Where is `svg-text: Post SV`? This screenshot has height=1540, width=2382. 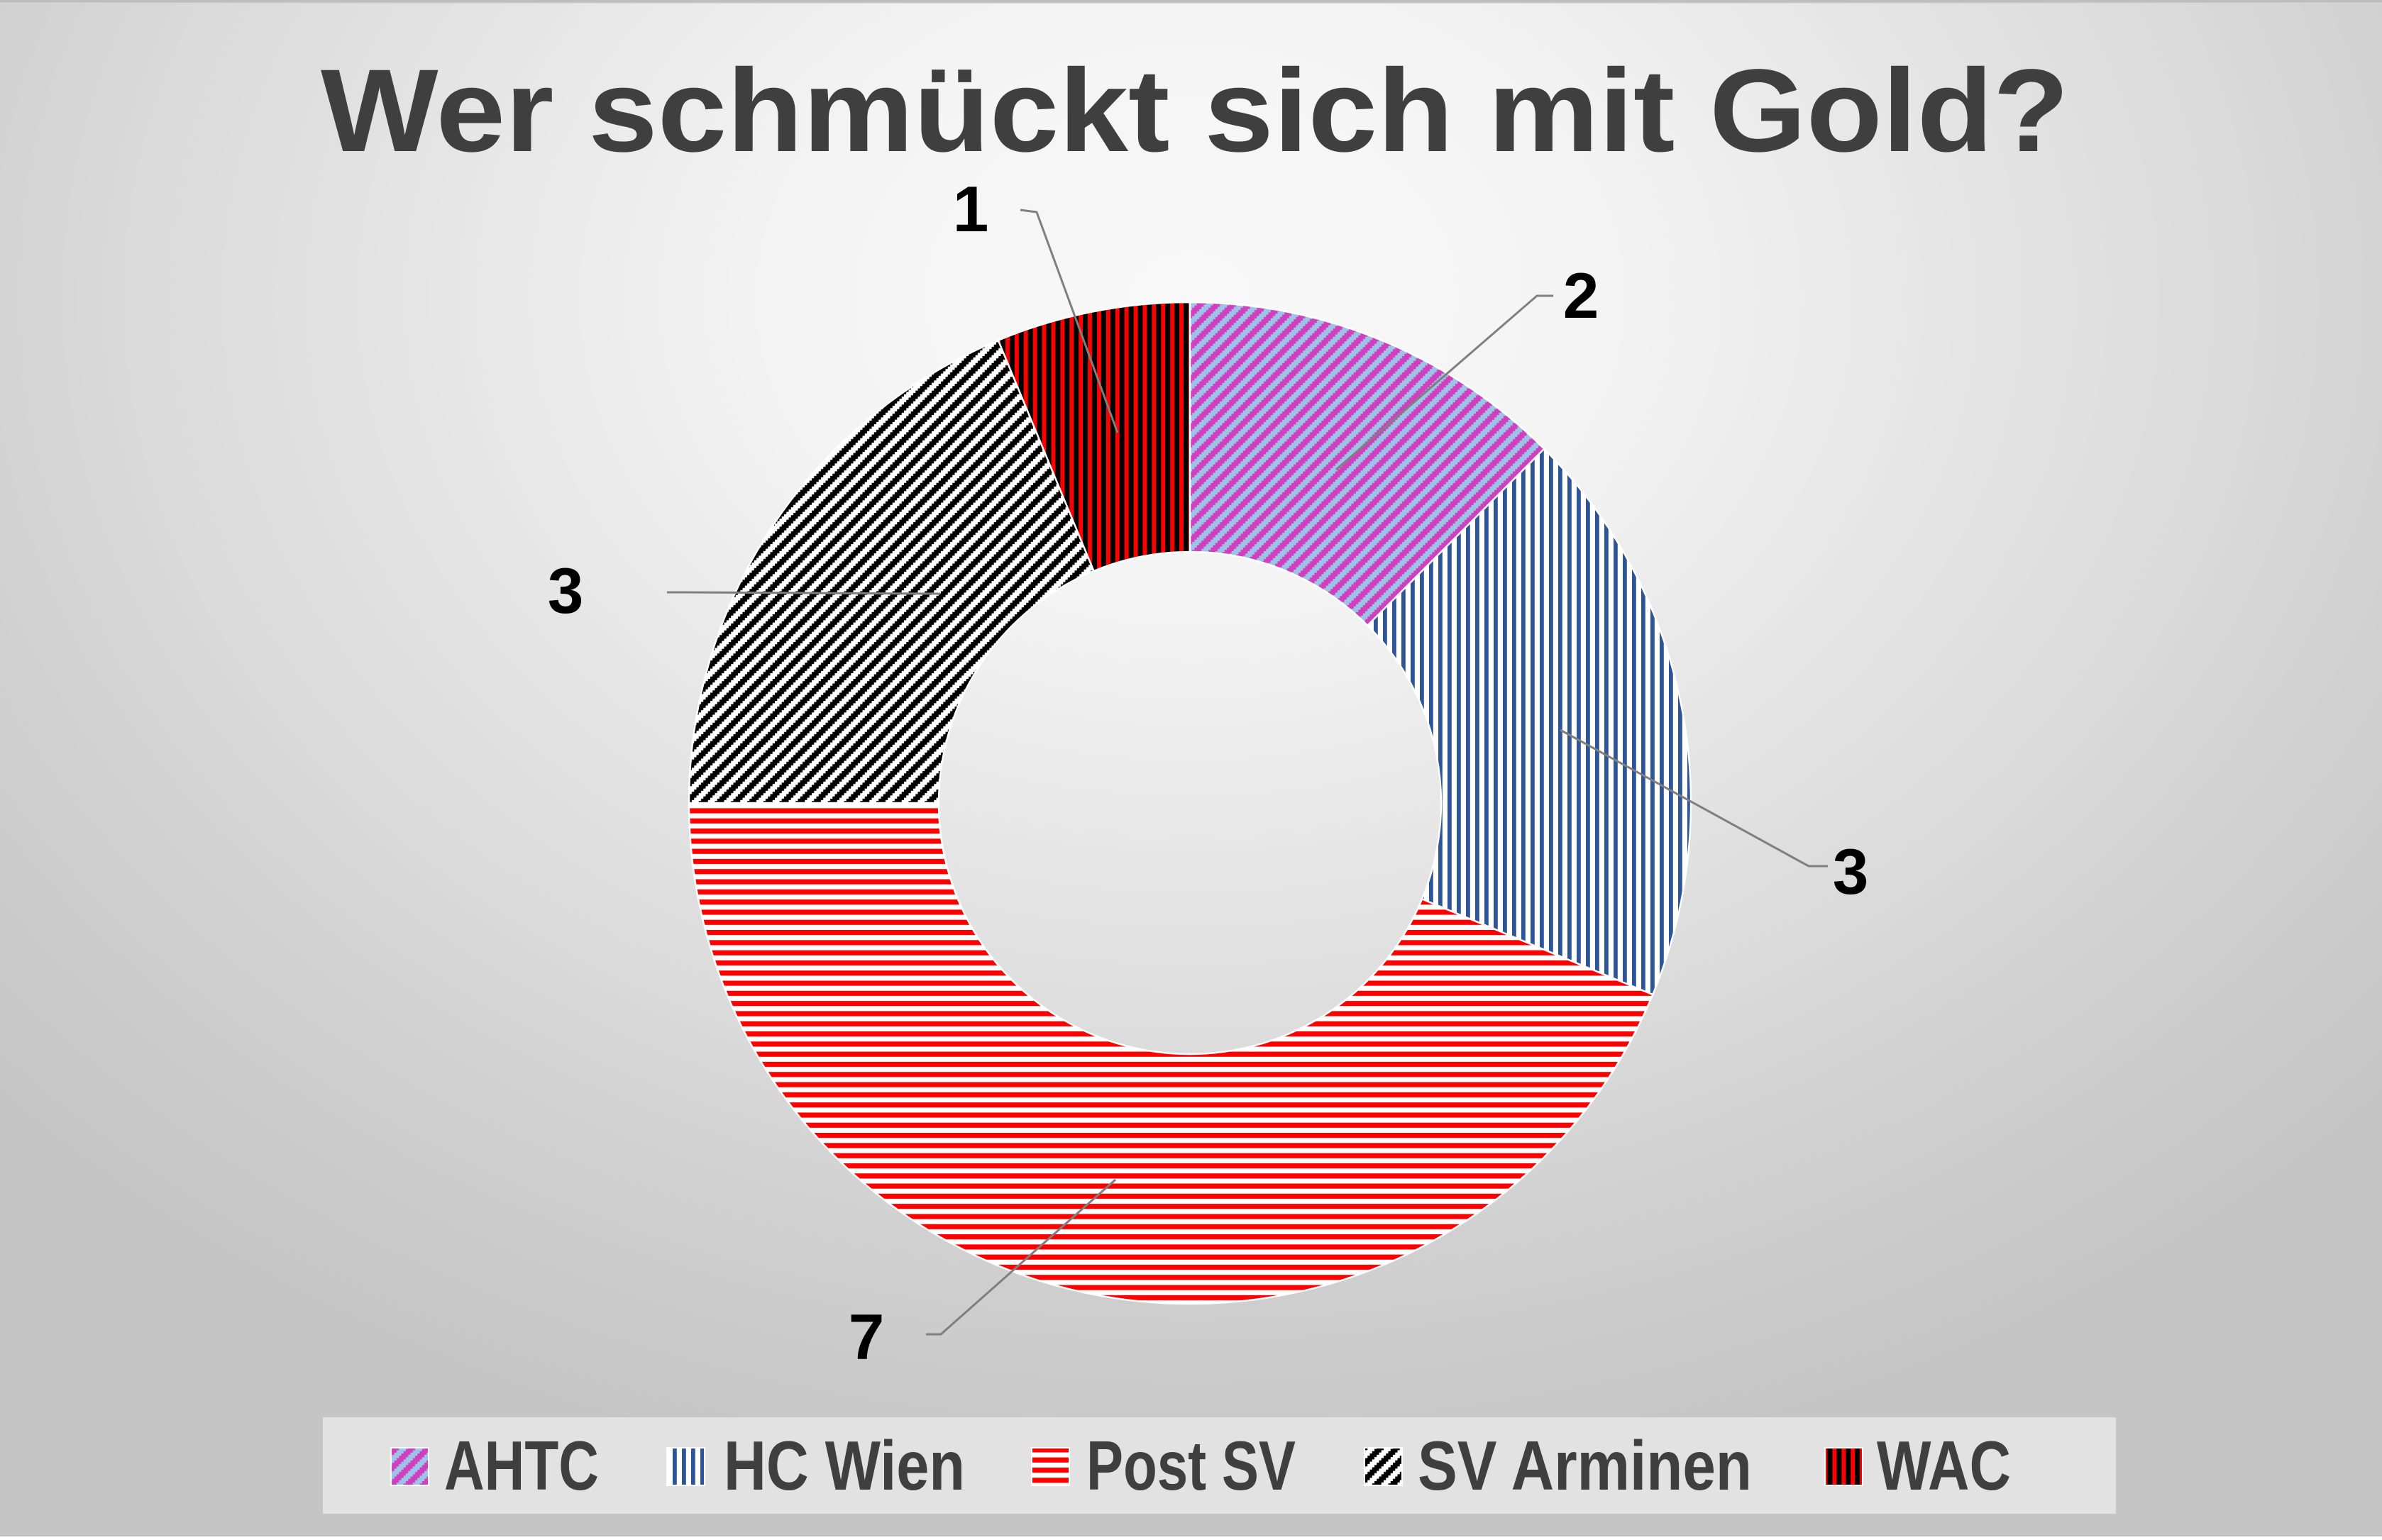
svg-text: Post SV is located at coordinates (1191, 1466).